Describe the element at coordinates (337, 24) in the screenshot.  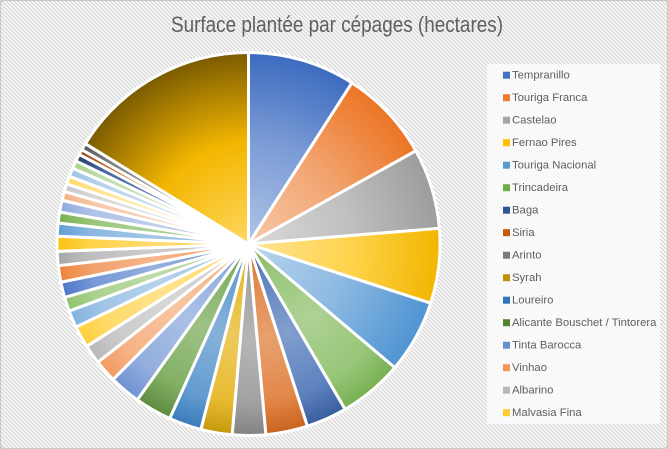
I see `svg-text:Surface plantée par cépages (h: Surface plantée par cépages (hectares)` at that location.